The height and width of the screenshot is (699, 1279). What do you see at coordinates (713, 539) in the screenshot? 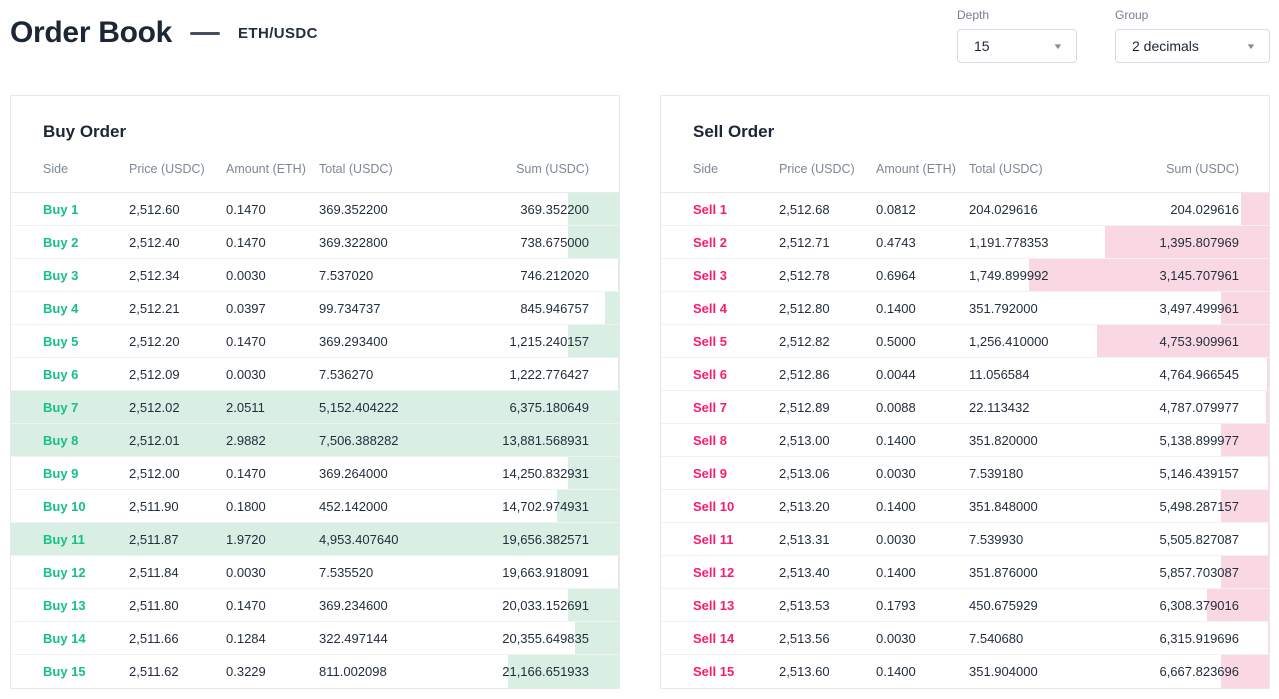
I see `side-cell: Sell 11` at bounding box center [713, 539].